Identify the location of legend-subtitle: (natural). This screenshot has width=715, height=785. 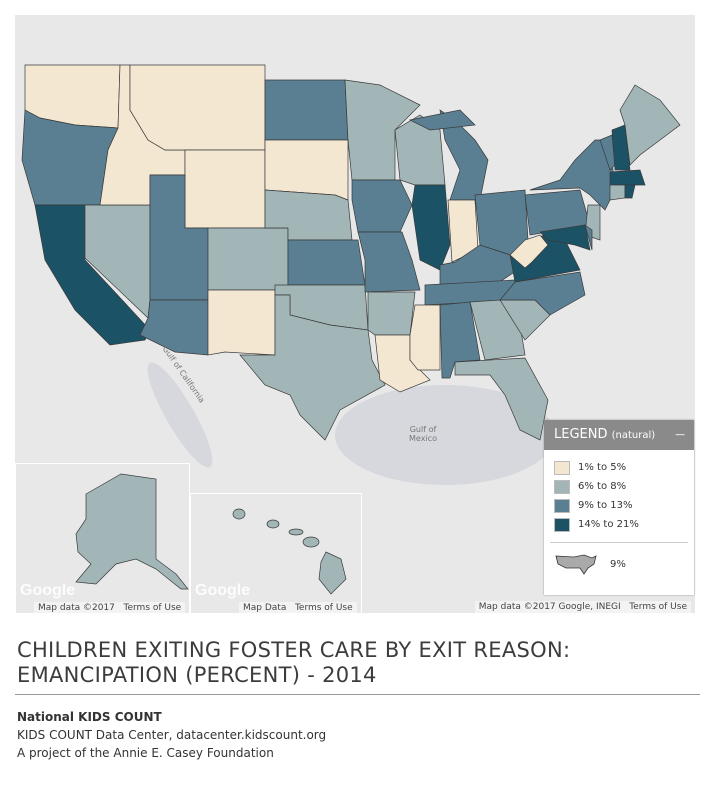
(633, 435).